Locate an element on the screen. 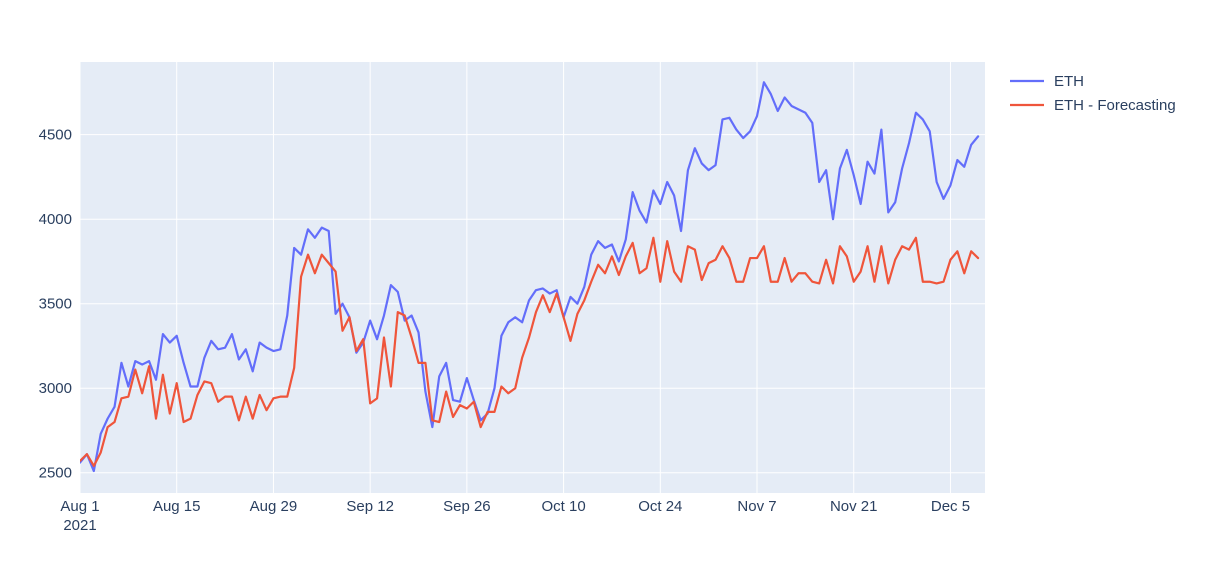 This screenshot has width=1206, height=573. x-tick-label: Nov 7 is located at coordinates (756, 506).